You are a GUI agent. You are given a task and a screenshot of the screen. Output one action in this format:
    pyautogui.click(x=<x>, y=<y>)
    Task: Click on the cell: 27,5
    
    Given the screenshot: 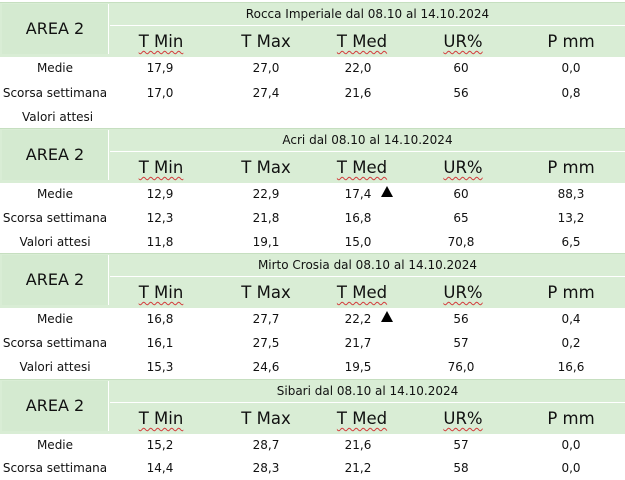 What is the action you would take?
    pyautogui.click(x=266, y=343)
    